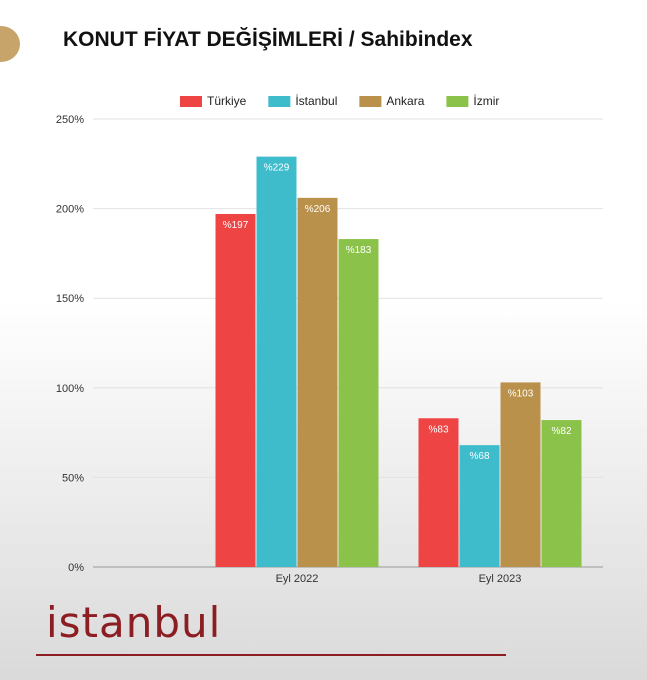 Image resolution: width=647 pixels, height=680 pixels. What do you see at coordinates (227, 101) in the screenshot?
I see `legend-label: Türkiye` at bounding box center [227, 101].